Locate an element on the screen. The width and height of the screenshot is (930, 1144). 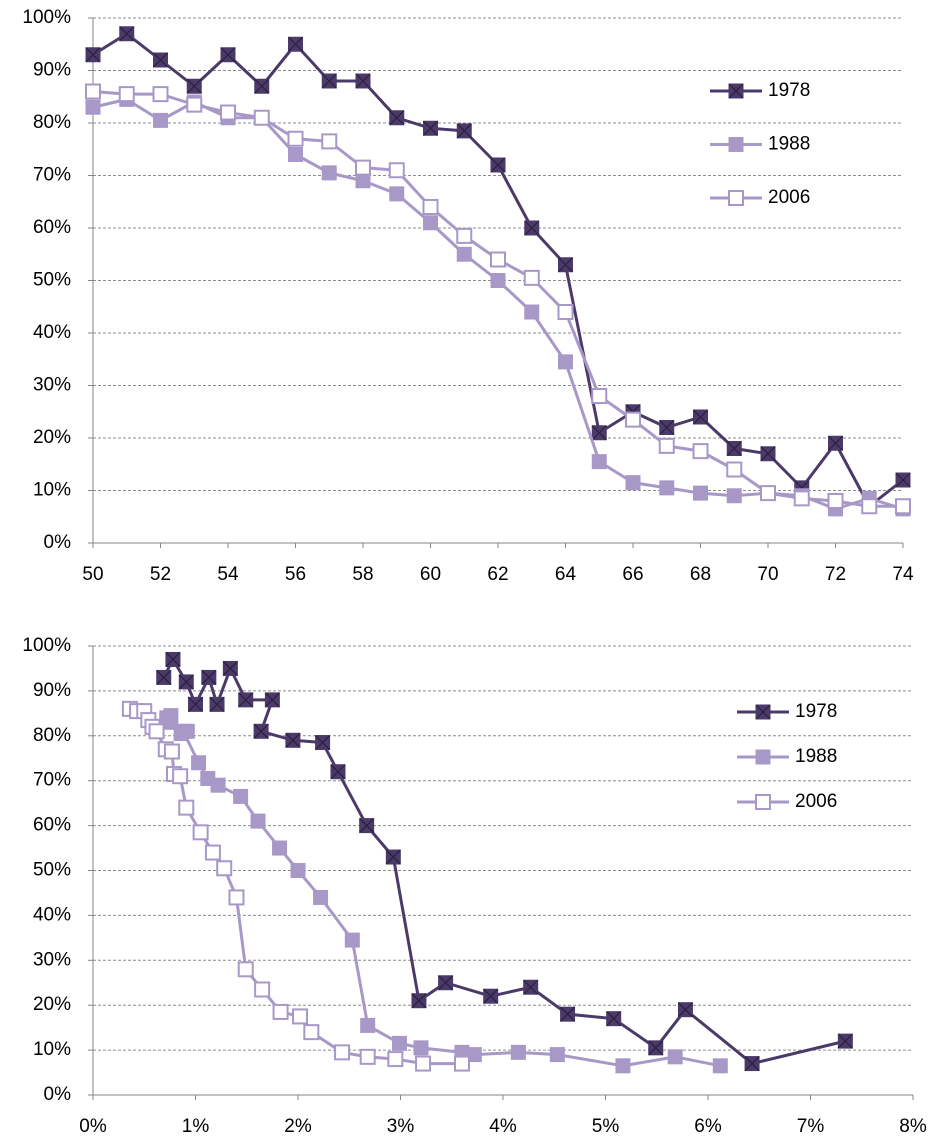
x-tick-label: 5% is located at coordinates (606, 1126).